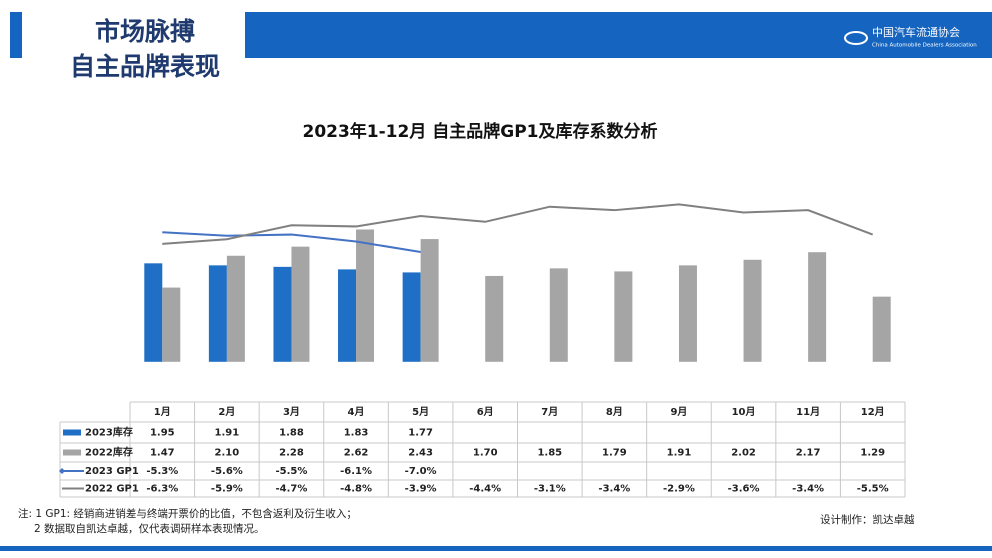  What do you see at coordinates (549, 412) in the screenshot?
I see `x-tick-label: 7月` at bounding box center [549, 412].